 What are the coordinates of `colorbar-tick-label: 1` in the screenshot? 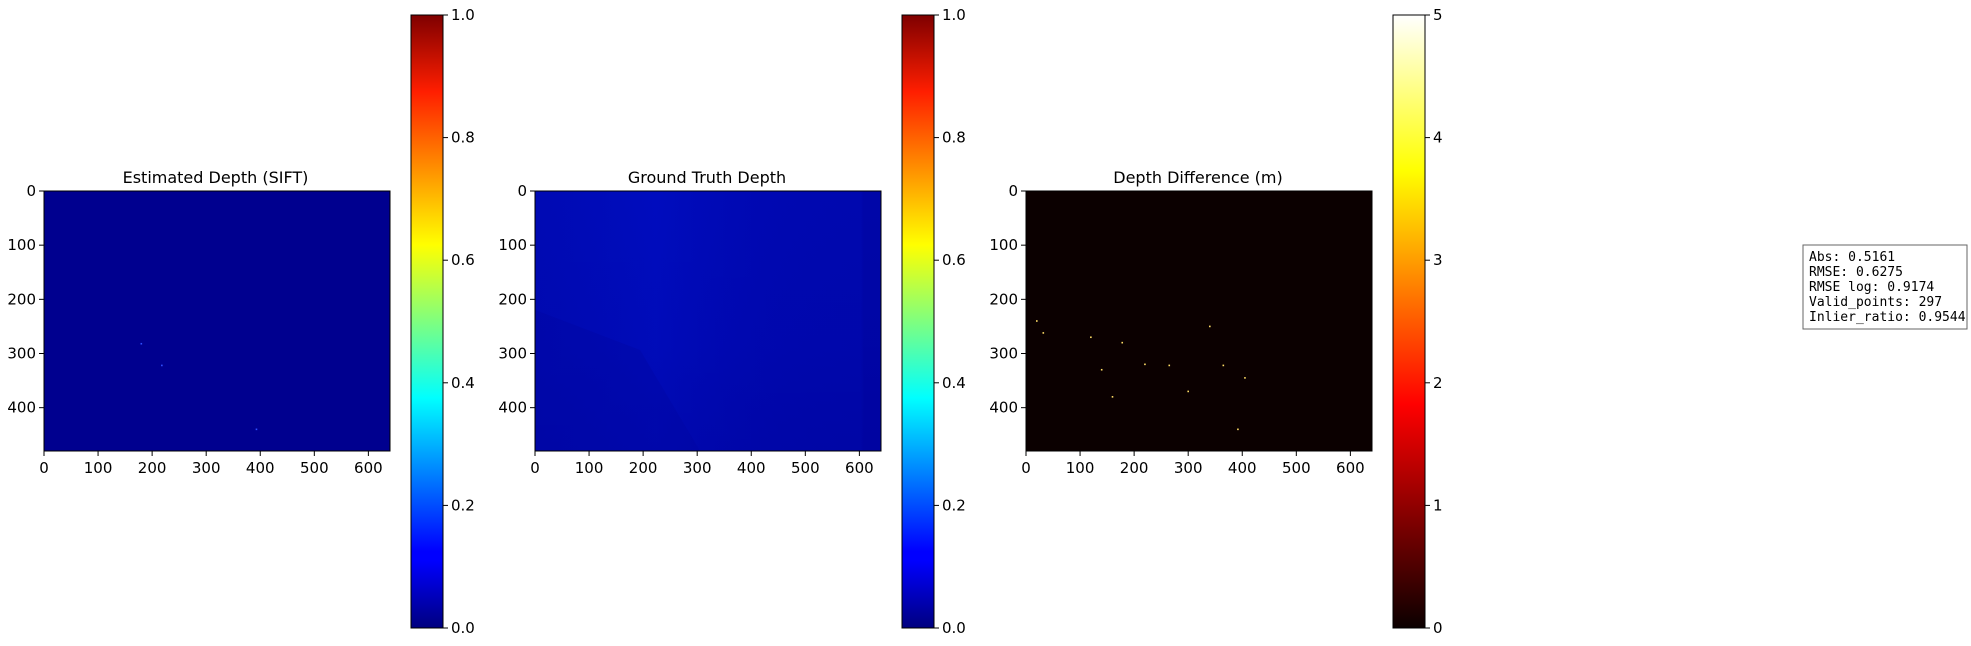 It's located at (1438, 505).